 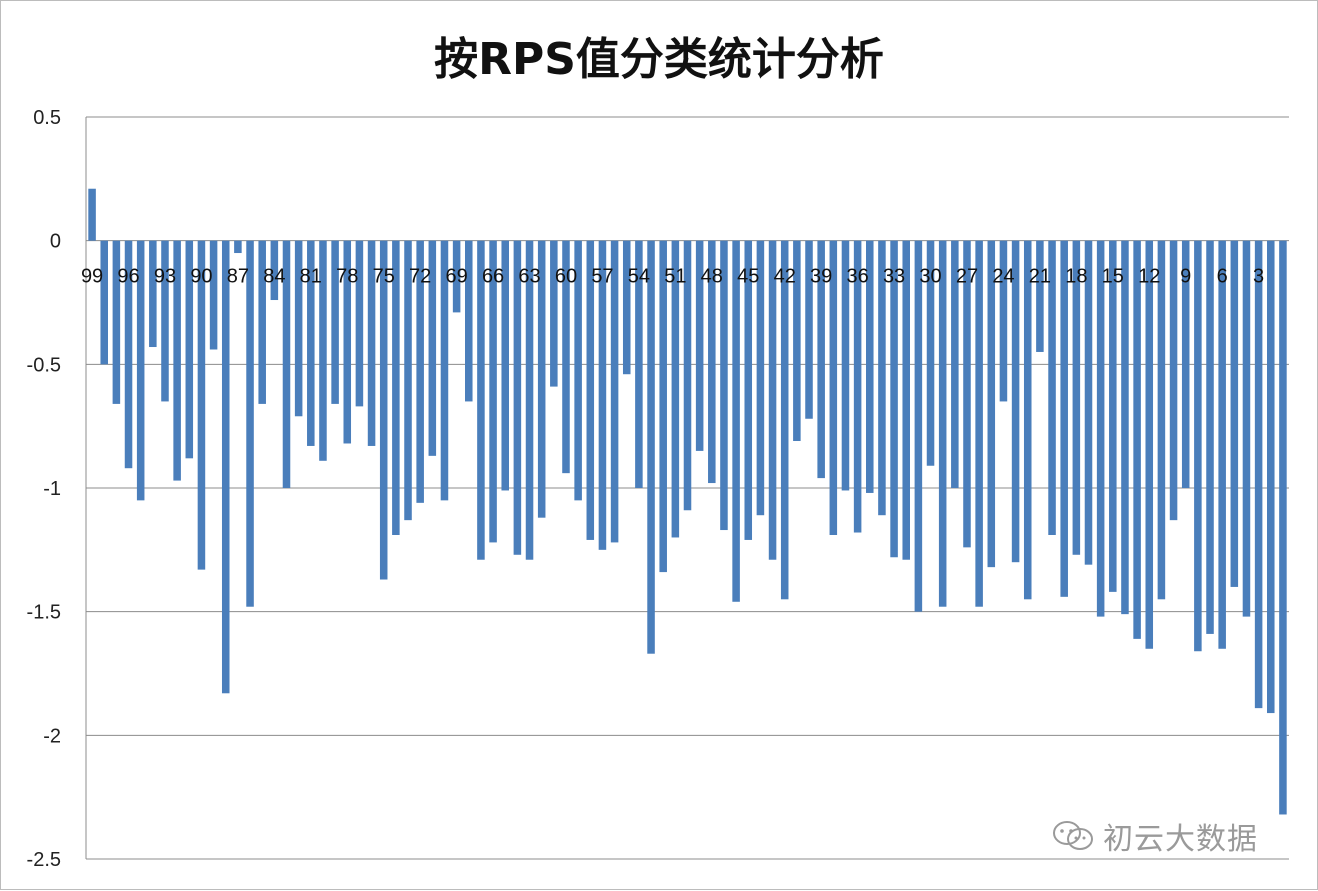 What do you see at coordinates (1258, 277) in the screenshot?
I see `x-tick-label: 3` at bounding box center [1258, 277].